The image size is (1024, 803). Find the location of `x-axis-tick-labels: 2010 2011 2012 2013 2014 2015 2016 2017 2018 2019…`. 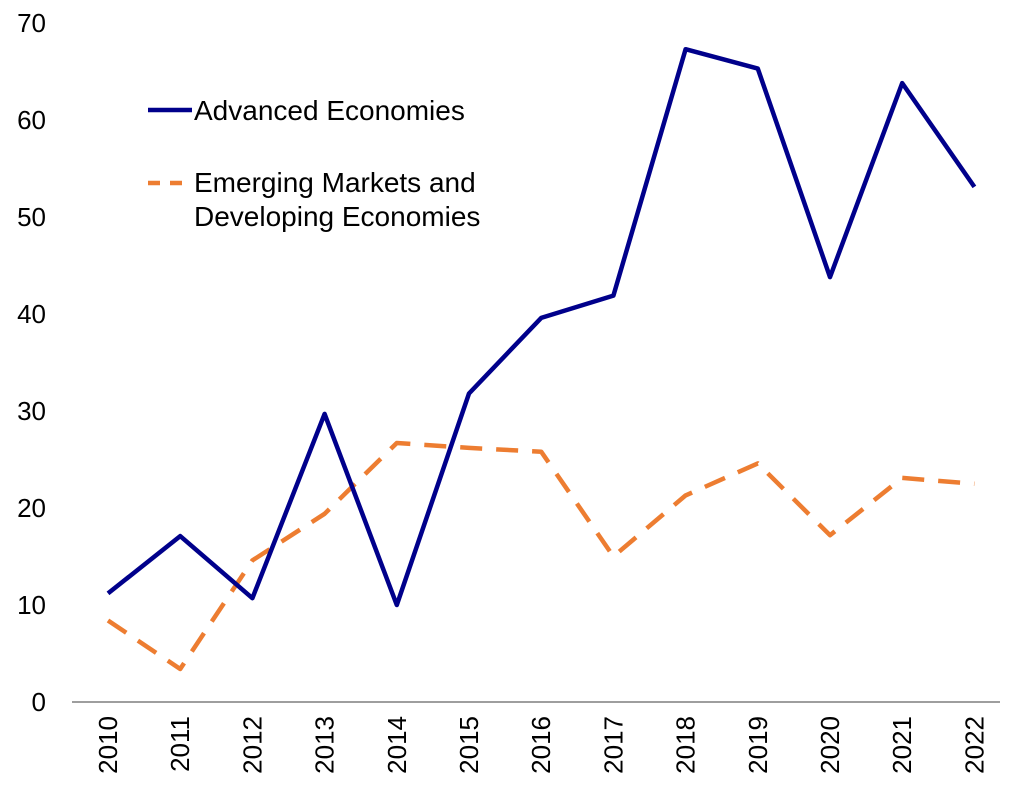

x-axis-tick-labels: 2010 2011 2012 2013 2014 2015 2016 2017 2018 2019… is located at coordinates (541, 745).